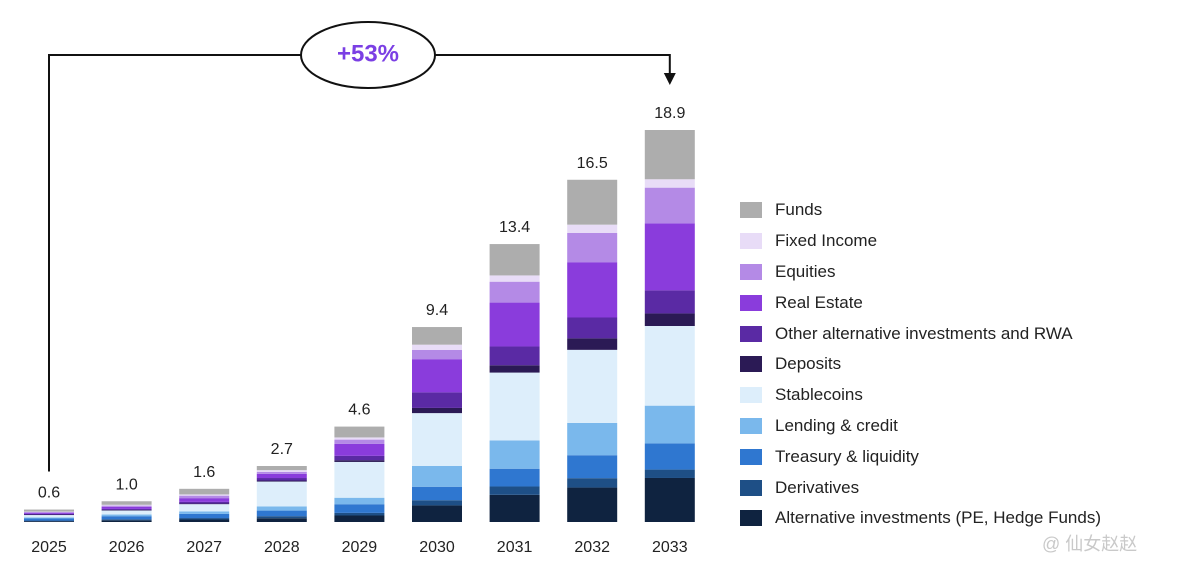 The height and width of the screenshot is (568, 1199). Describe the element at coordinates (836, 425) in the screenshot. I see `legend-label: Lending & credit` at that location.